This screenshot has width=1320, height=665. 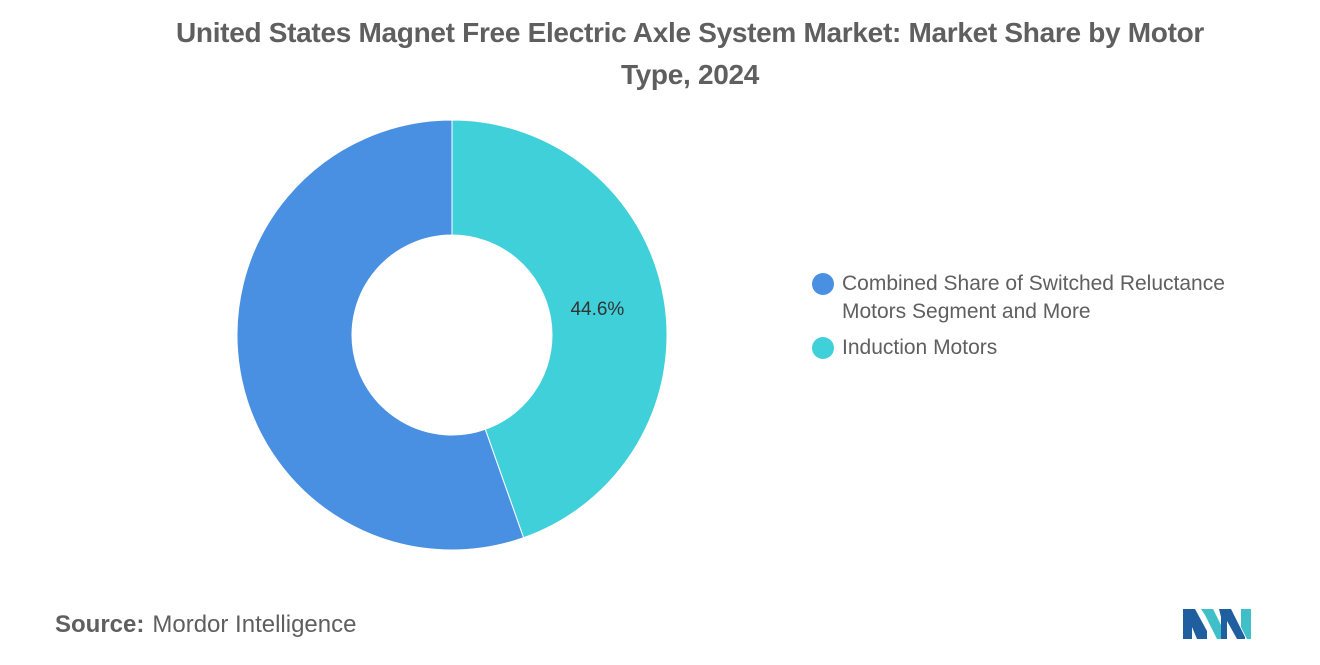 I want to click on source-label: Source:, so click(x=100, y=624).